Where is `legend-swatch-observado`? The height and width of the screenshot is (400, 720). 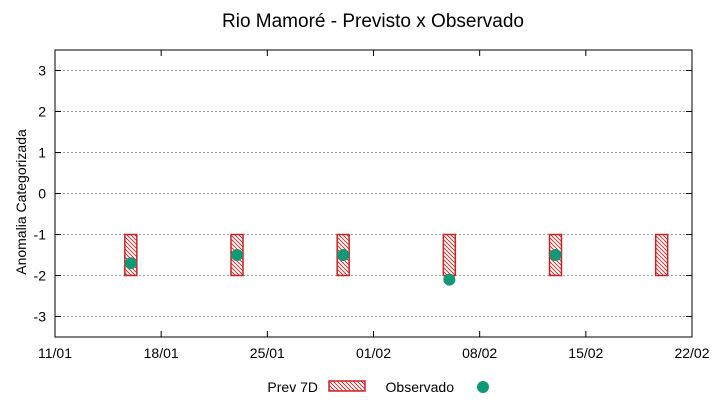
legend-swatch-observado is located at coordinates (483, 387).